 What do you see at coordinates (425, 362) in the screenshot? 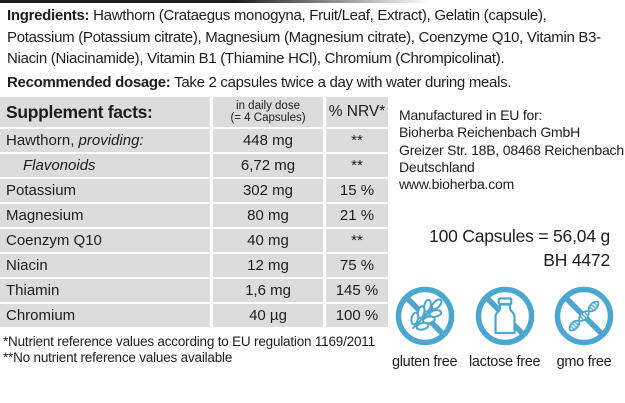
I see `badge-gluten-free-label: gluten free` at bounding box center [425, 362].